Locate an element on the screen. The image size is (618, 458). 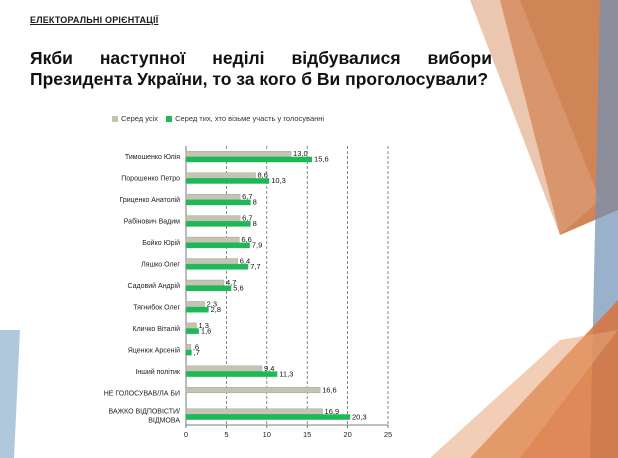
category-label: Яценюк Арсеній is located at coordinates (154, 350).